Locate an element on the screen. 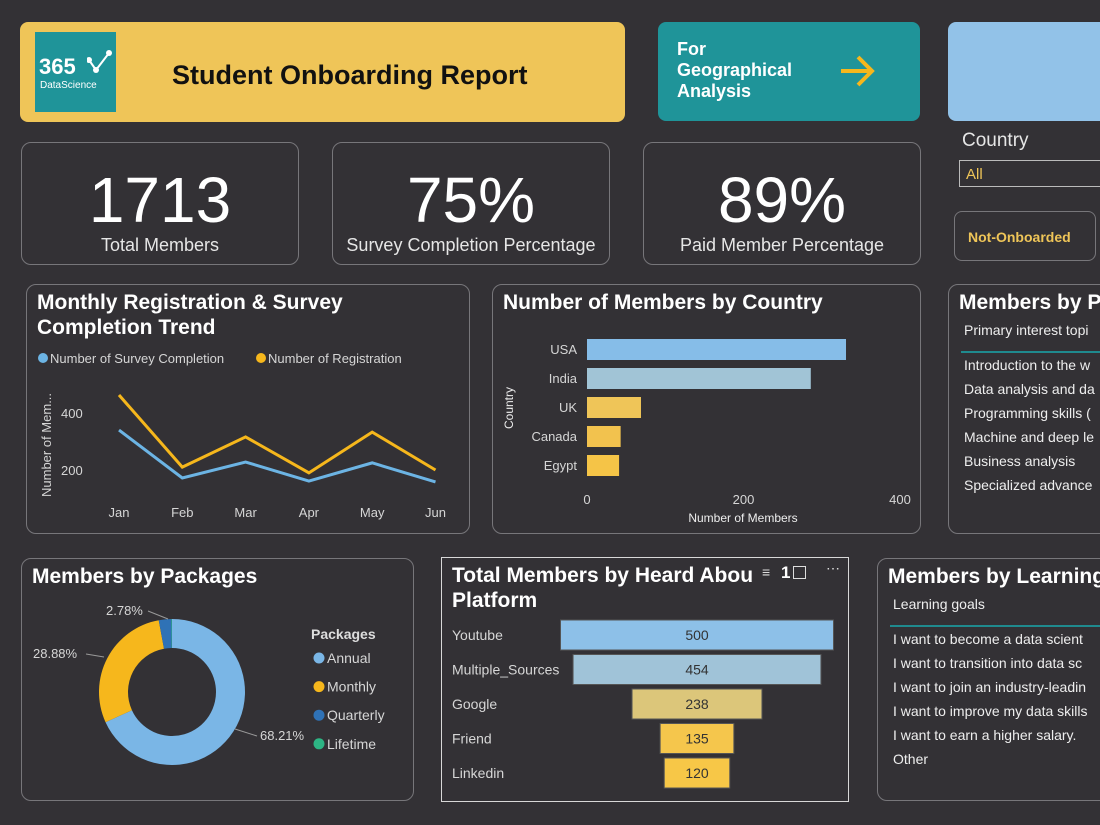  category-label: UK is located at coordinates (568, 407).